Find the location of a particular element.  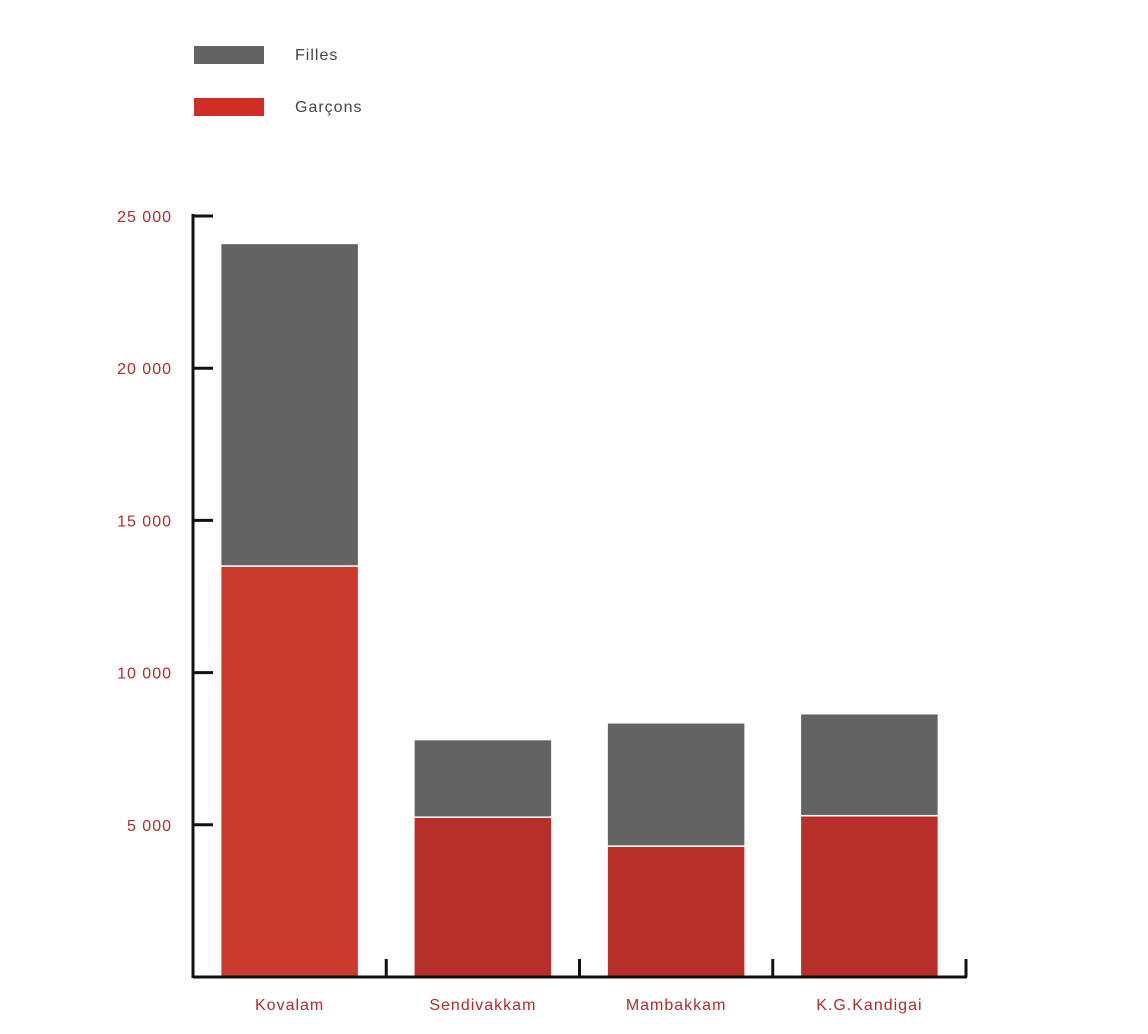

y-tick-label: 25 000 is located at coordinates (144, 217).